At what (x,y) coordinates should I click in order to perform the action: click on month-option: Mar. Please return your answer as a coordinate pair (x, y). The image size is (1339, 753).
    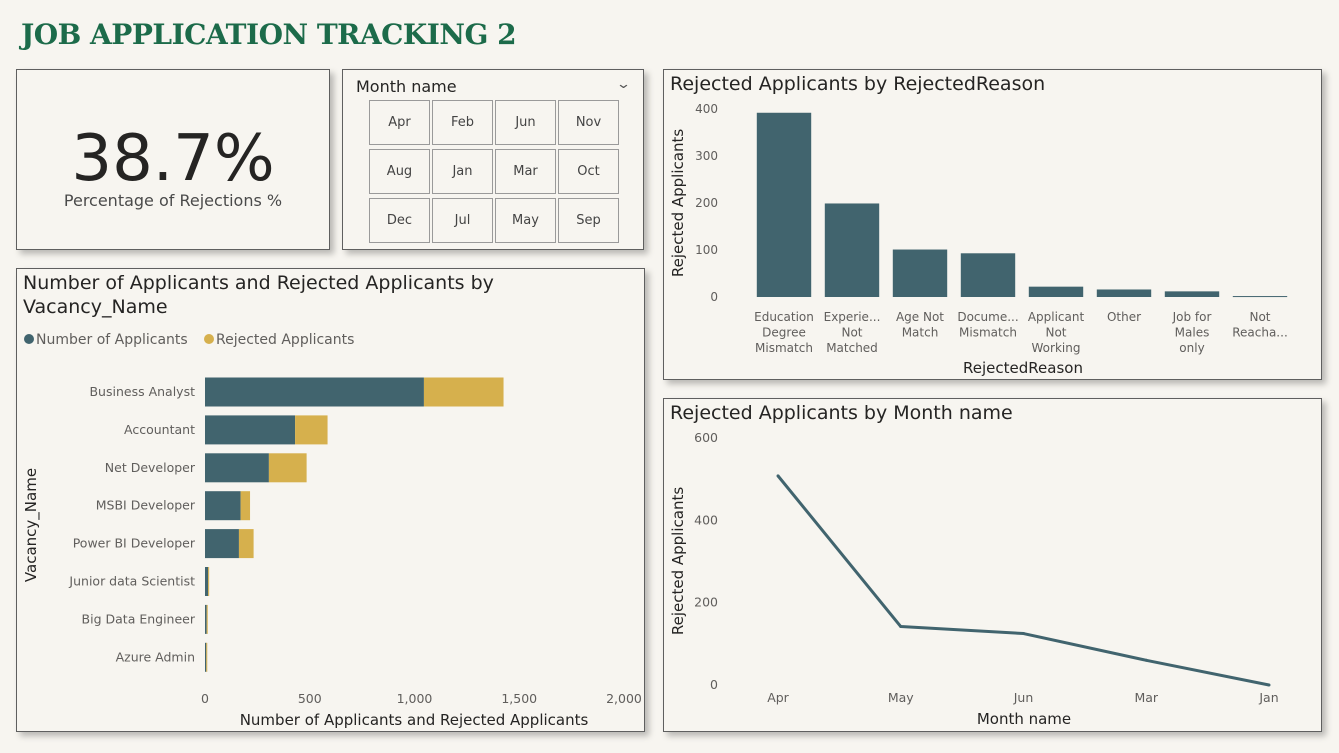
    Looking at the image, I should click on (525, 171).